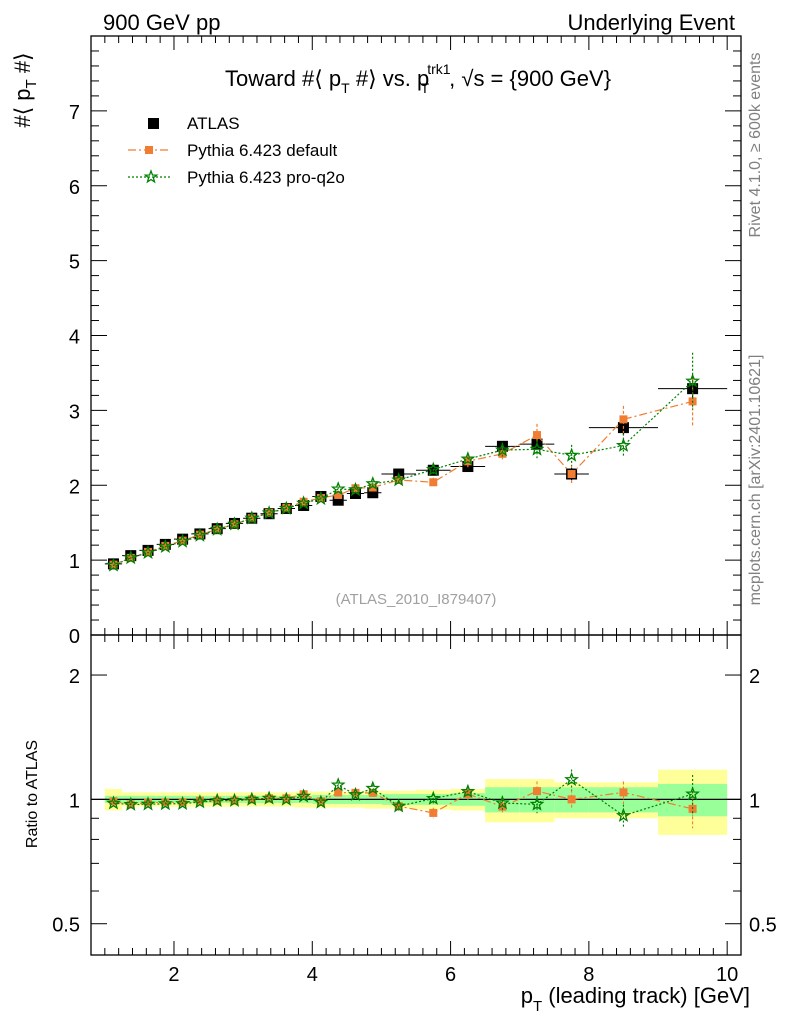 This screenshot has width=786, height=1024. What do you see at coordinates (588, 975) in the screenshot?
I see `x-tick-label-8: 8` at bounding box center [588, 975].